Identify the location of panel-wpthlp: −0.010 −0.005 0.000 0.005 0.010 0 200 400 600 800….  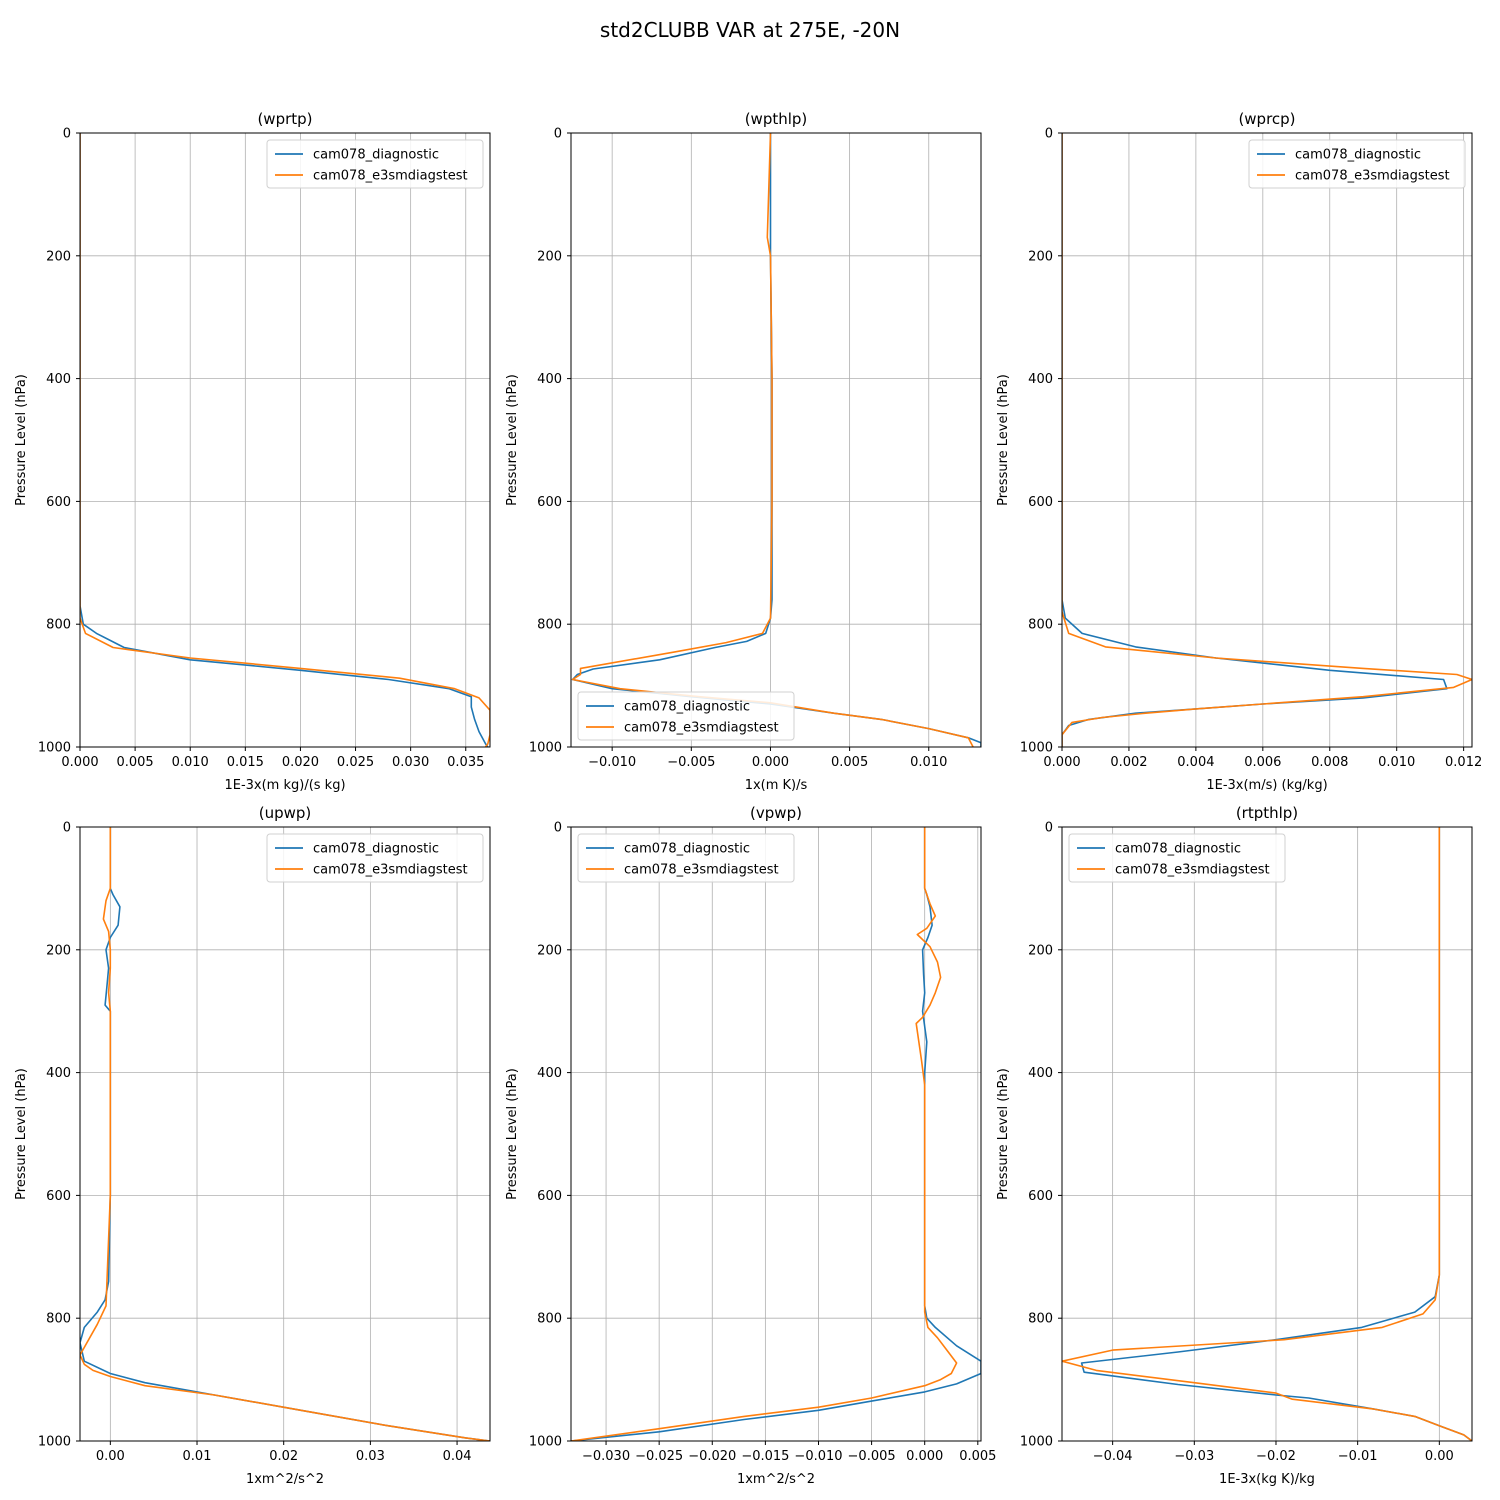
(743, 451).